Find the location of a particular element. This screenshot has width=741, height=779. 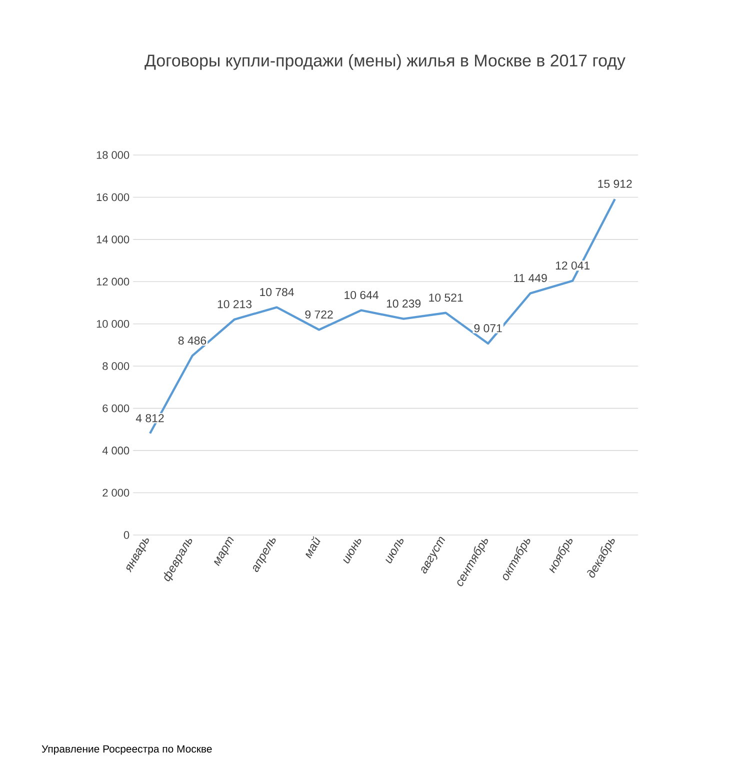

data-label: 10 521 is located at coordinates (446, 298).